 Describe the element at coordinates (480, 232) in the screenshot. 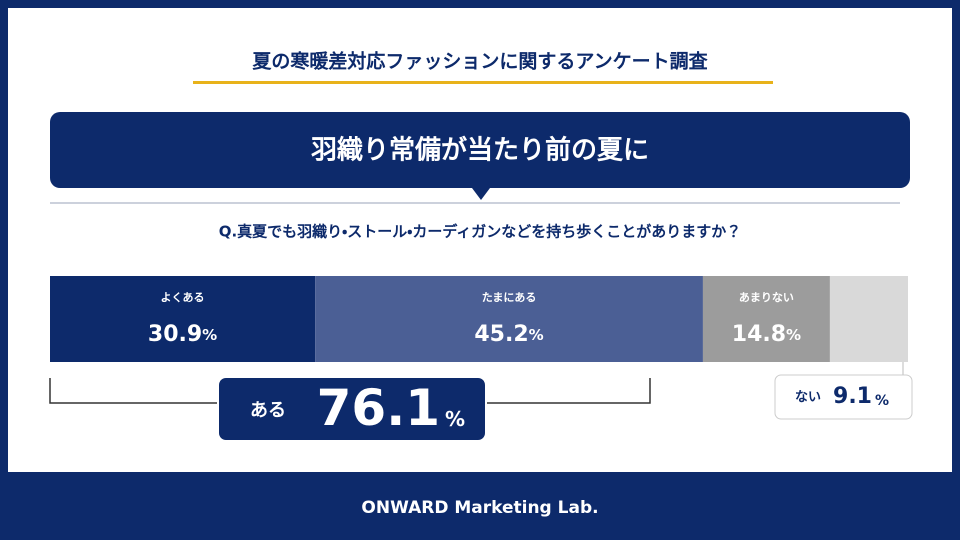

I see `question: Q.真夏でも羽織り・ストール・カーディガンなどを持ち歩くことがありますか？` at that location.